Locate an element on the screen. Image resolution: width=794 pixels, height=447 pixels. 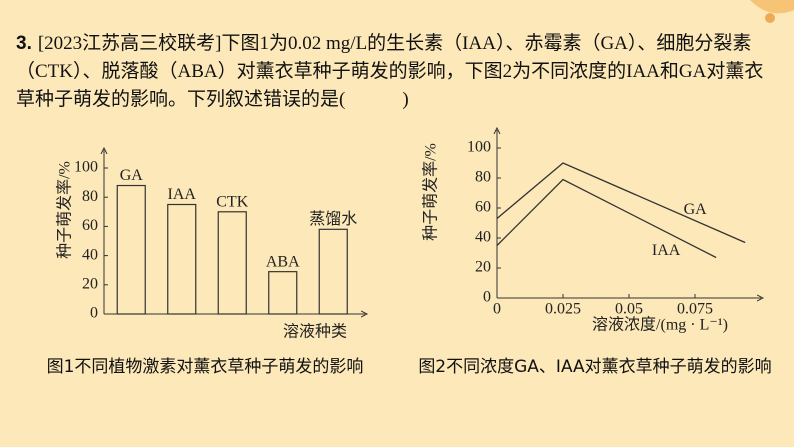
bar-label: CTK is located at coordinates (232, 201).